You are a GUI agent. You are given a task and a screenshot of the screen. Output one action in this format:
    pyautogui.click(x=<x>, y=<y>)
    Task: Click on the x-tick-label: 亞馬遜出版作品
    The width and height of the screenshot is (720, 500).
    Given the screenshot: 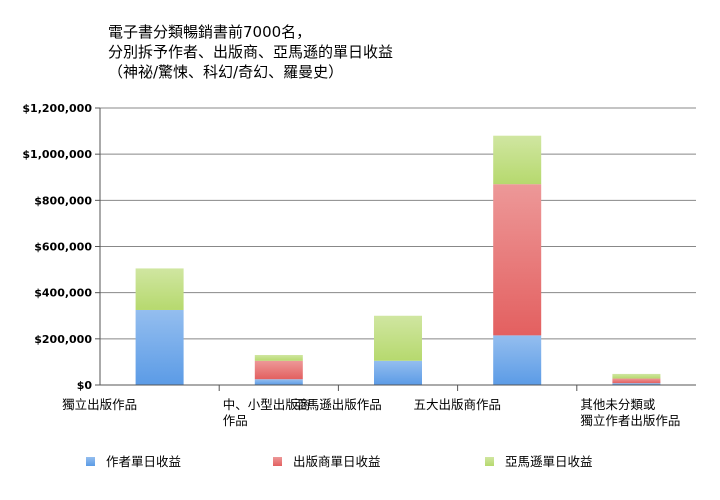 What is the action you would take?
    pyautogui.click(x=338, y=404)
    